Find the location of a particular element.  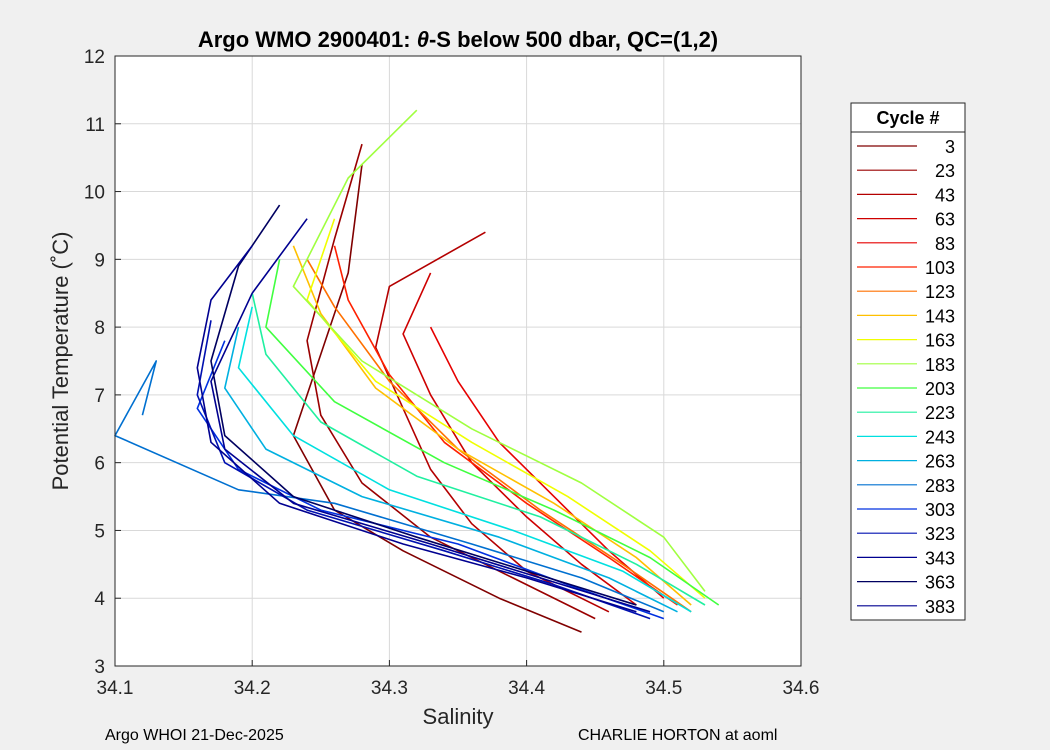

y-tick-label: 4 is located at coordinates (99, 599).